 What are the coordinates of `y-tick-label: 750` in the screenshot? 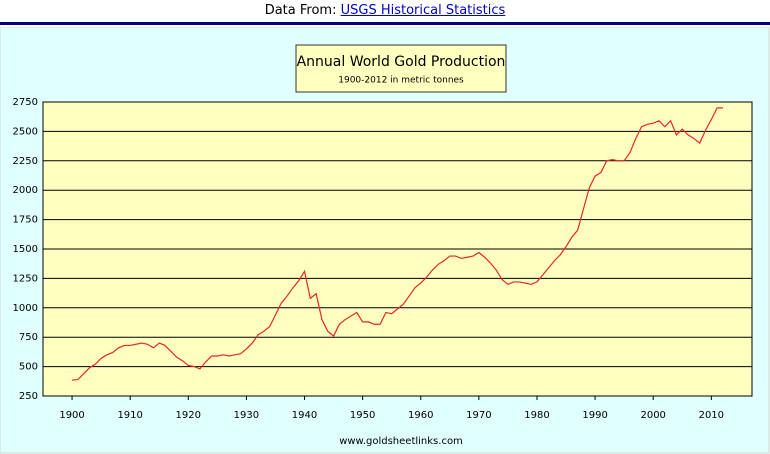 It's located at (28, 337).